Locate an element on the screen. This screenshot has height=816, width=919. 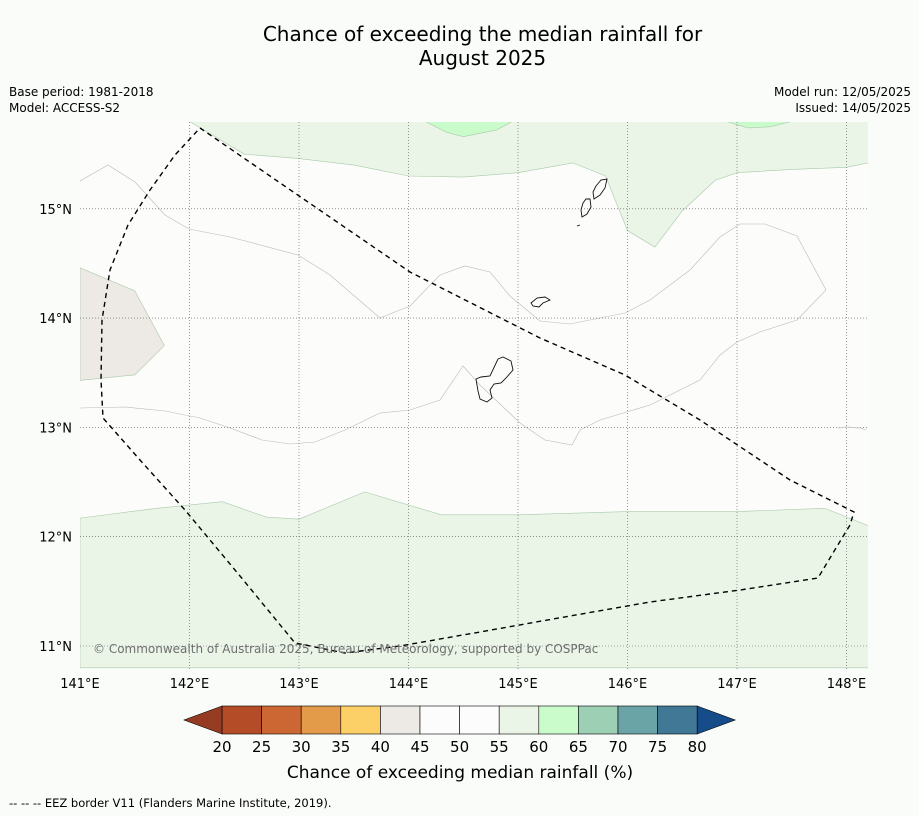
x-tick-labels: 141°E 142°E 143°E 144°E 145°E 146°E 147°E 148°E is located at coordinates (463, 684).